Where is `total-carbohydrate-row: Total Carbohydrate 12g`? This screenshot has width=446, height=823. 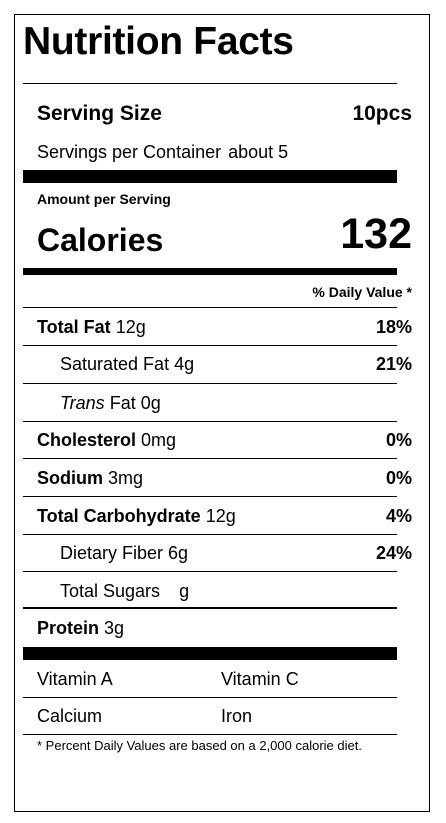
total-carbohydrate-row: Total Carbohydrate 12g is located at coordinates (136, 516).